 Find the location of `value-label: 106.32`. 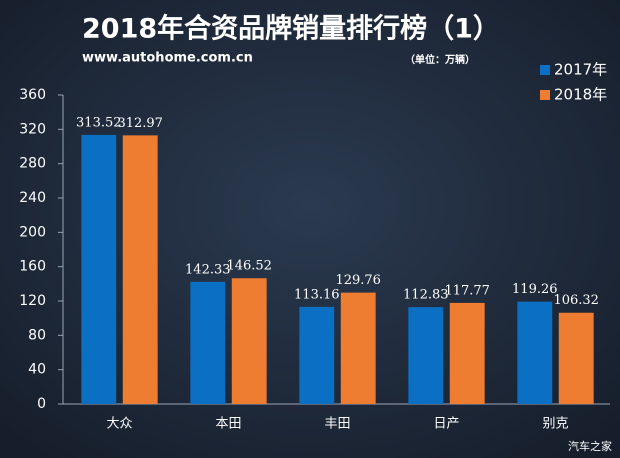

value-label: 106.32 is located at coordinates (576, 300).